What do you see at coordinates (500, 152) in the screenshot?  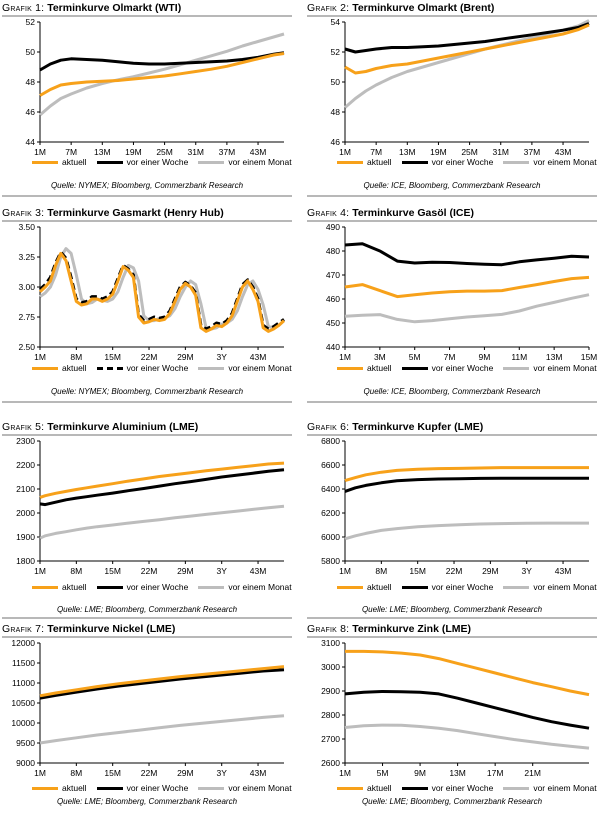 I see `x-tick-label: 31M` at bounding box center [500, 152].